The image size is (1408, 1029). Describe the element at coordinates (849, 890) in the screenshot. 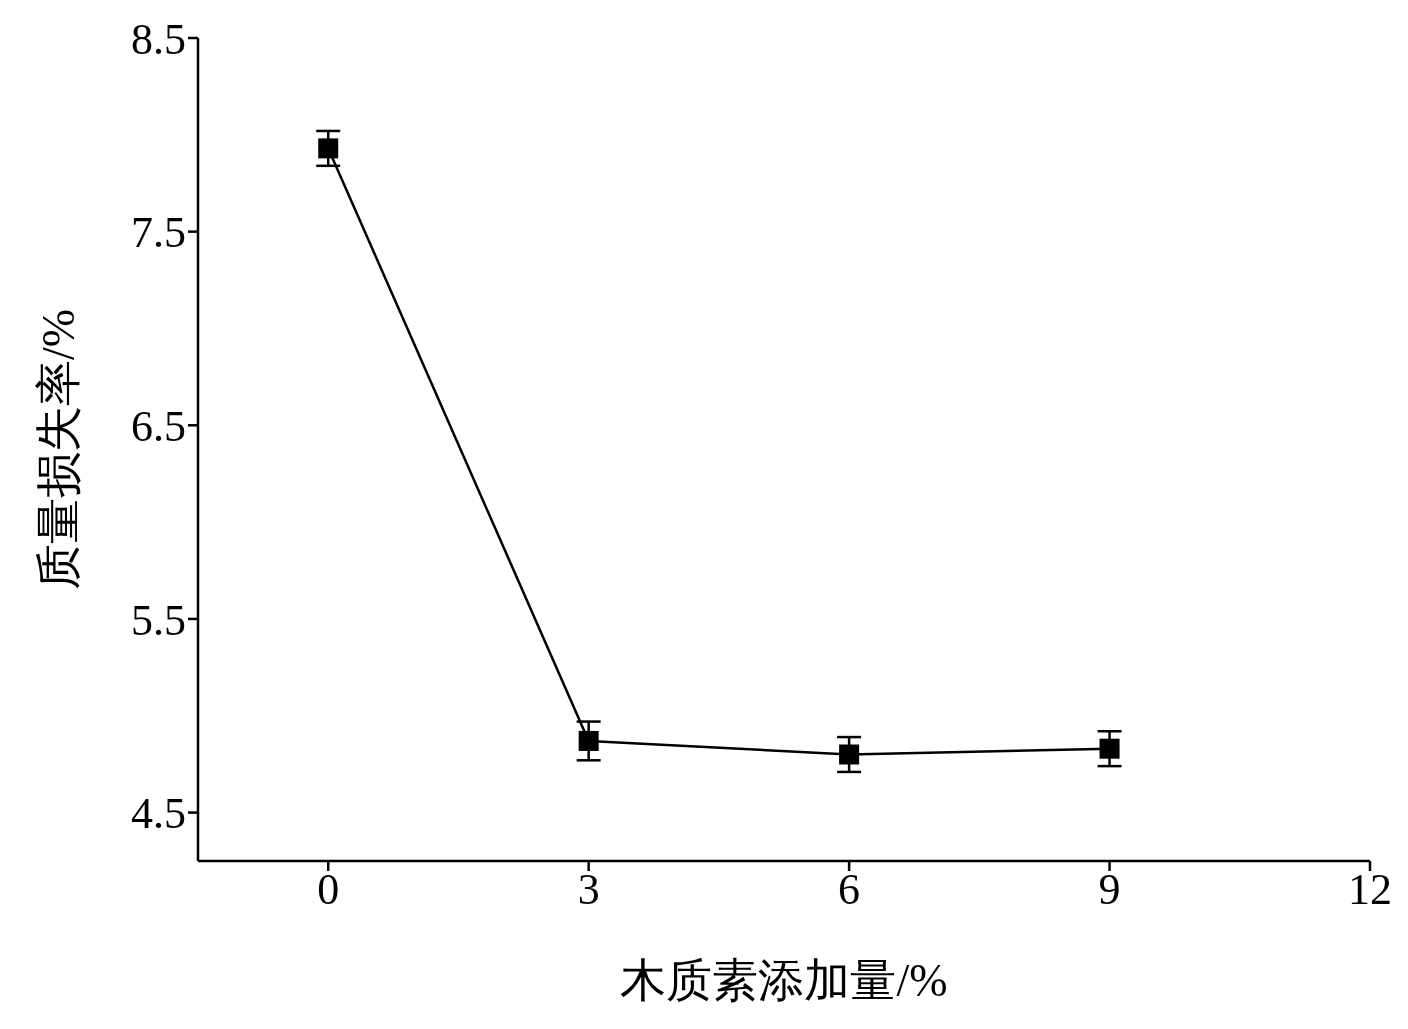

I see `x-tick-label: 6` at that location.